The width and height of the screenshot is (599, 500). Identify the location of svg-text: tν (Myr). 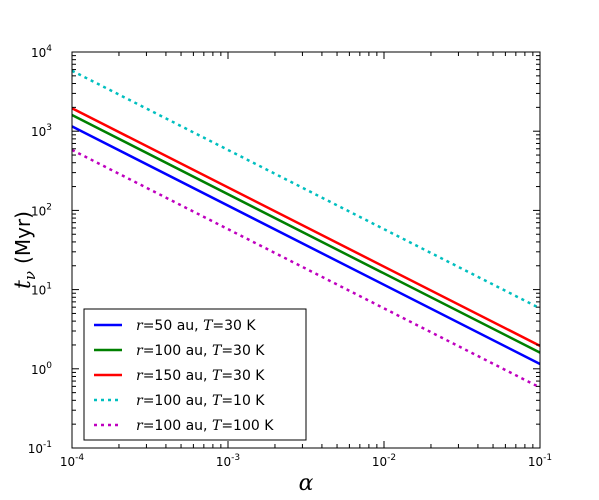
(25, 250).